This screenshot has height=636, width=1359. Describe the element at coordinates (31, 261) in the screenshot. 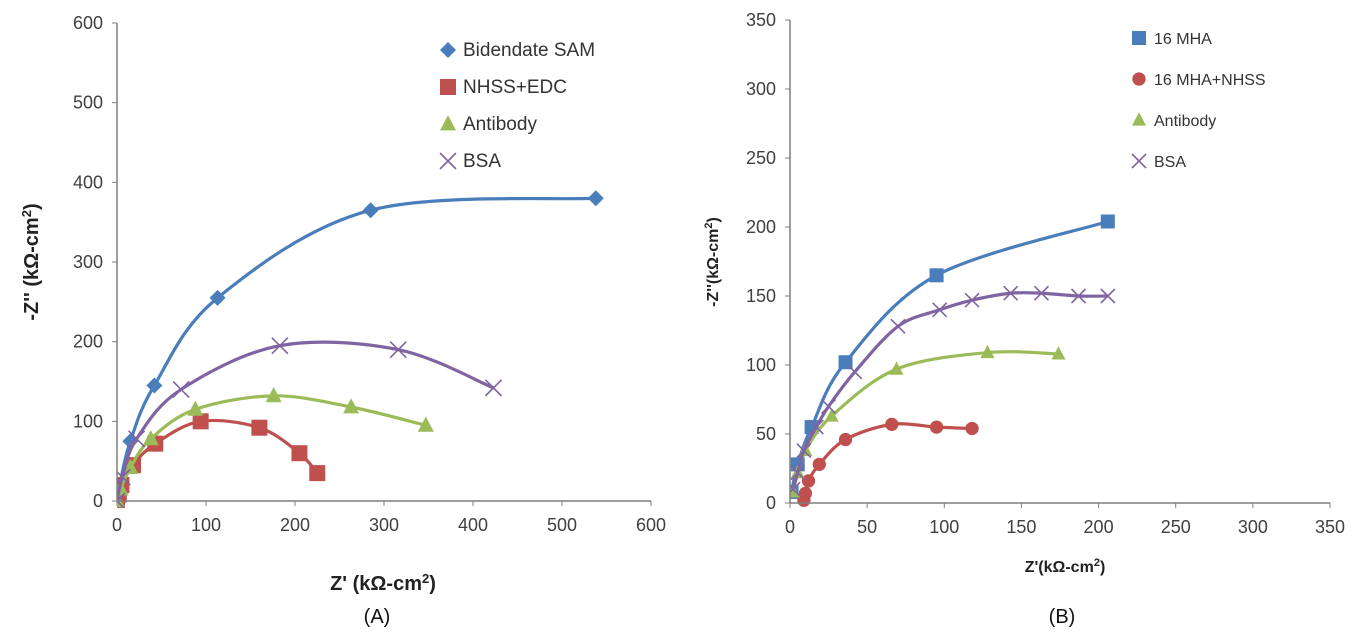

I see `panel-a-y-axis-label: -Z'' (kΩ-cm2)` at that location.